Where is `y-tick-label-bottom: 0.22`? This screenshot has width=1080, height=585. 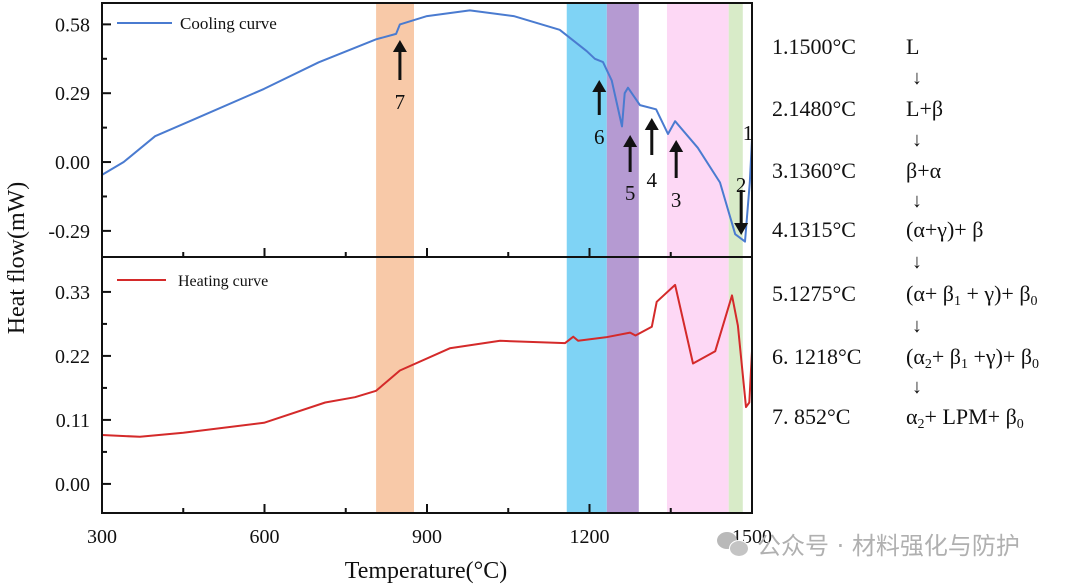
y-tick-label-bottom: 0.22 is located at coordinates (72, 357).